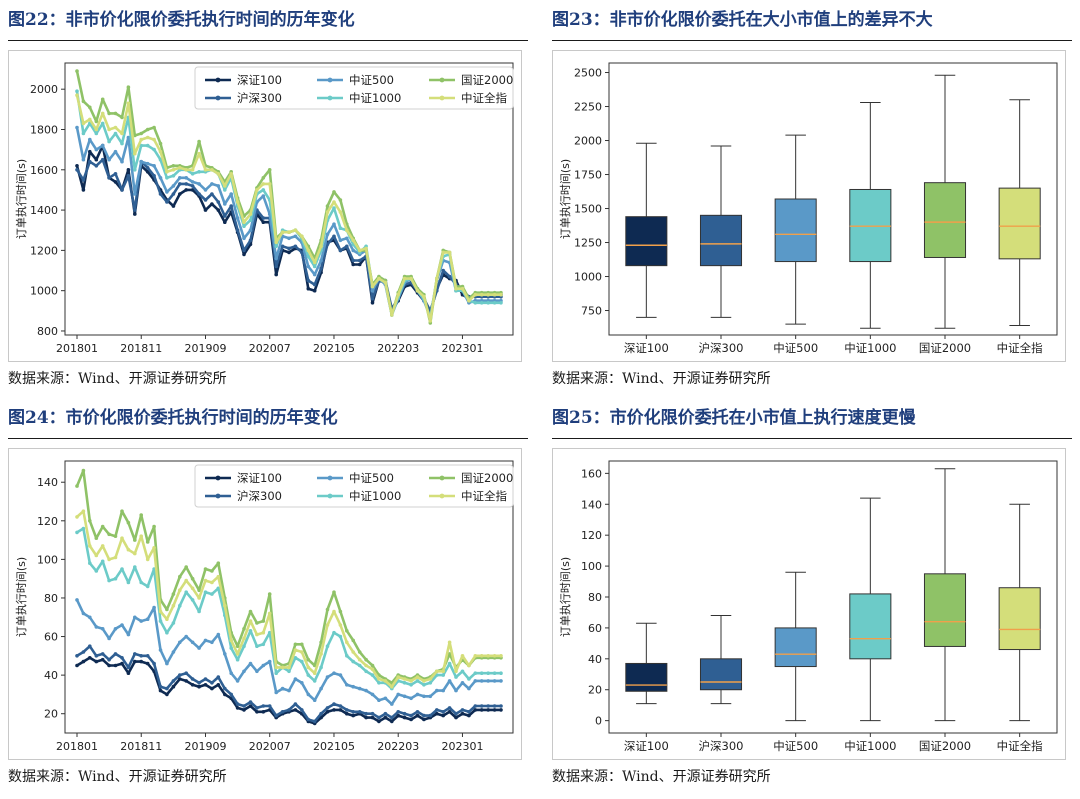 The image size is (1080, 799). Describe the element at coordinates (487, 80) in the screenshot. I see `figure-22-legend-label: 国证2000` at that location.